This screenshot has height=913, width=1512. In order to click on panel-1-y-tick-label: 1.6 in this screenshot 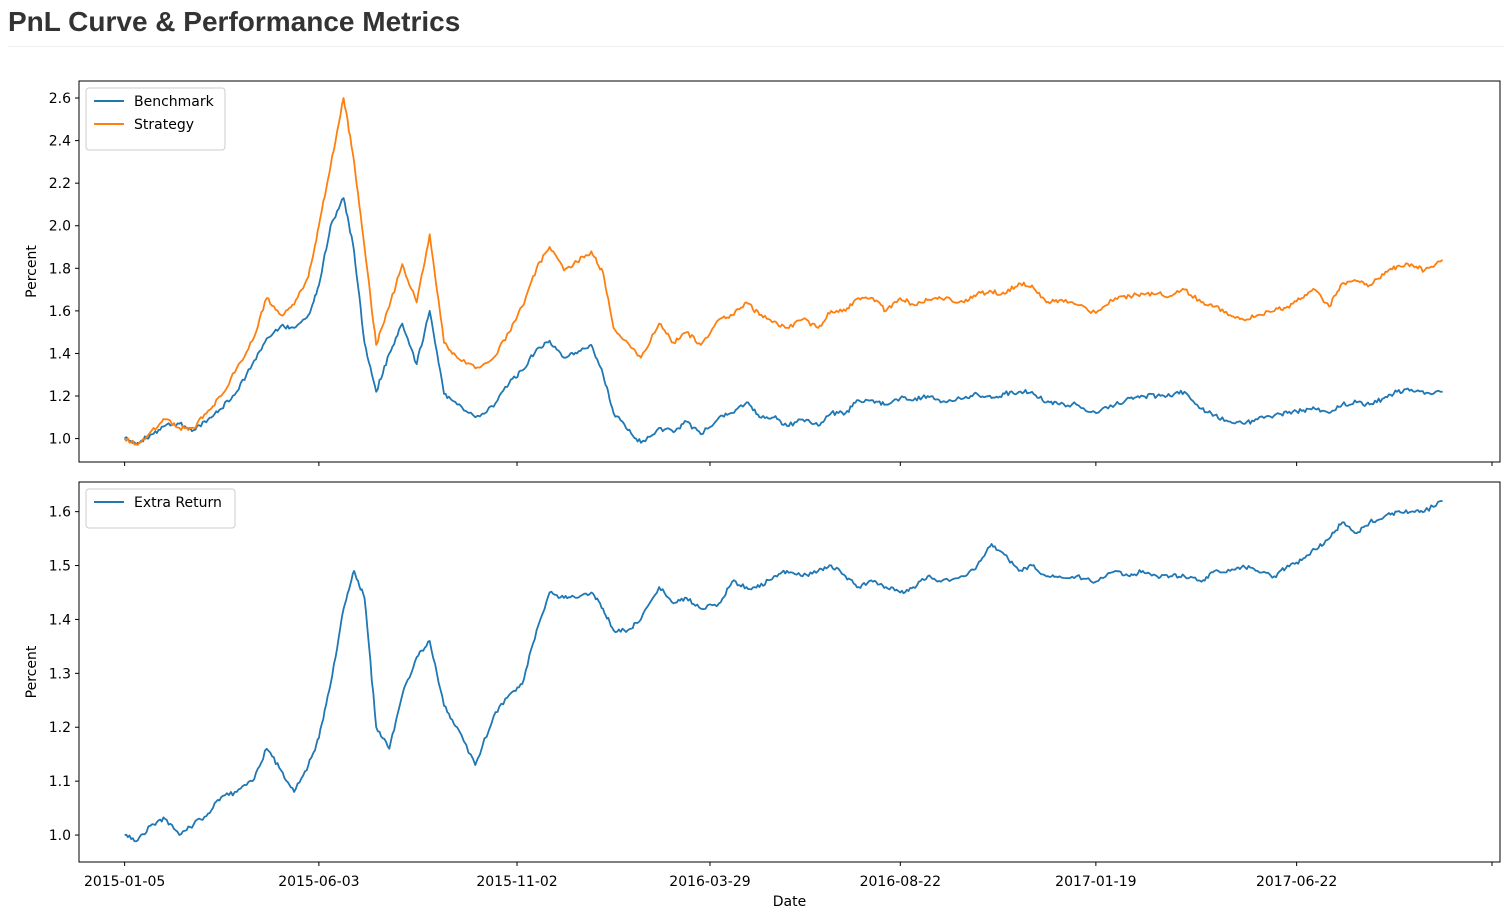, I will do `click(60, 312)`.